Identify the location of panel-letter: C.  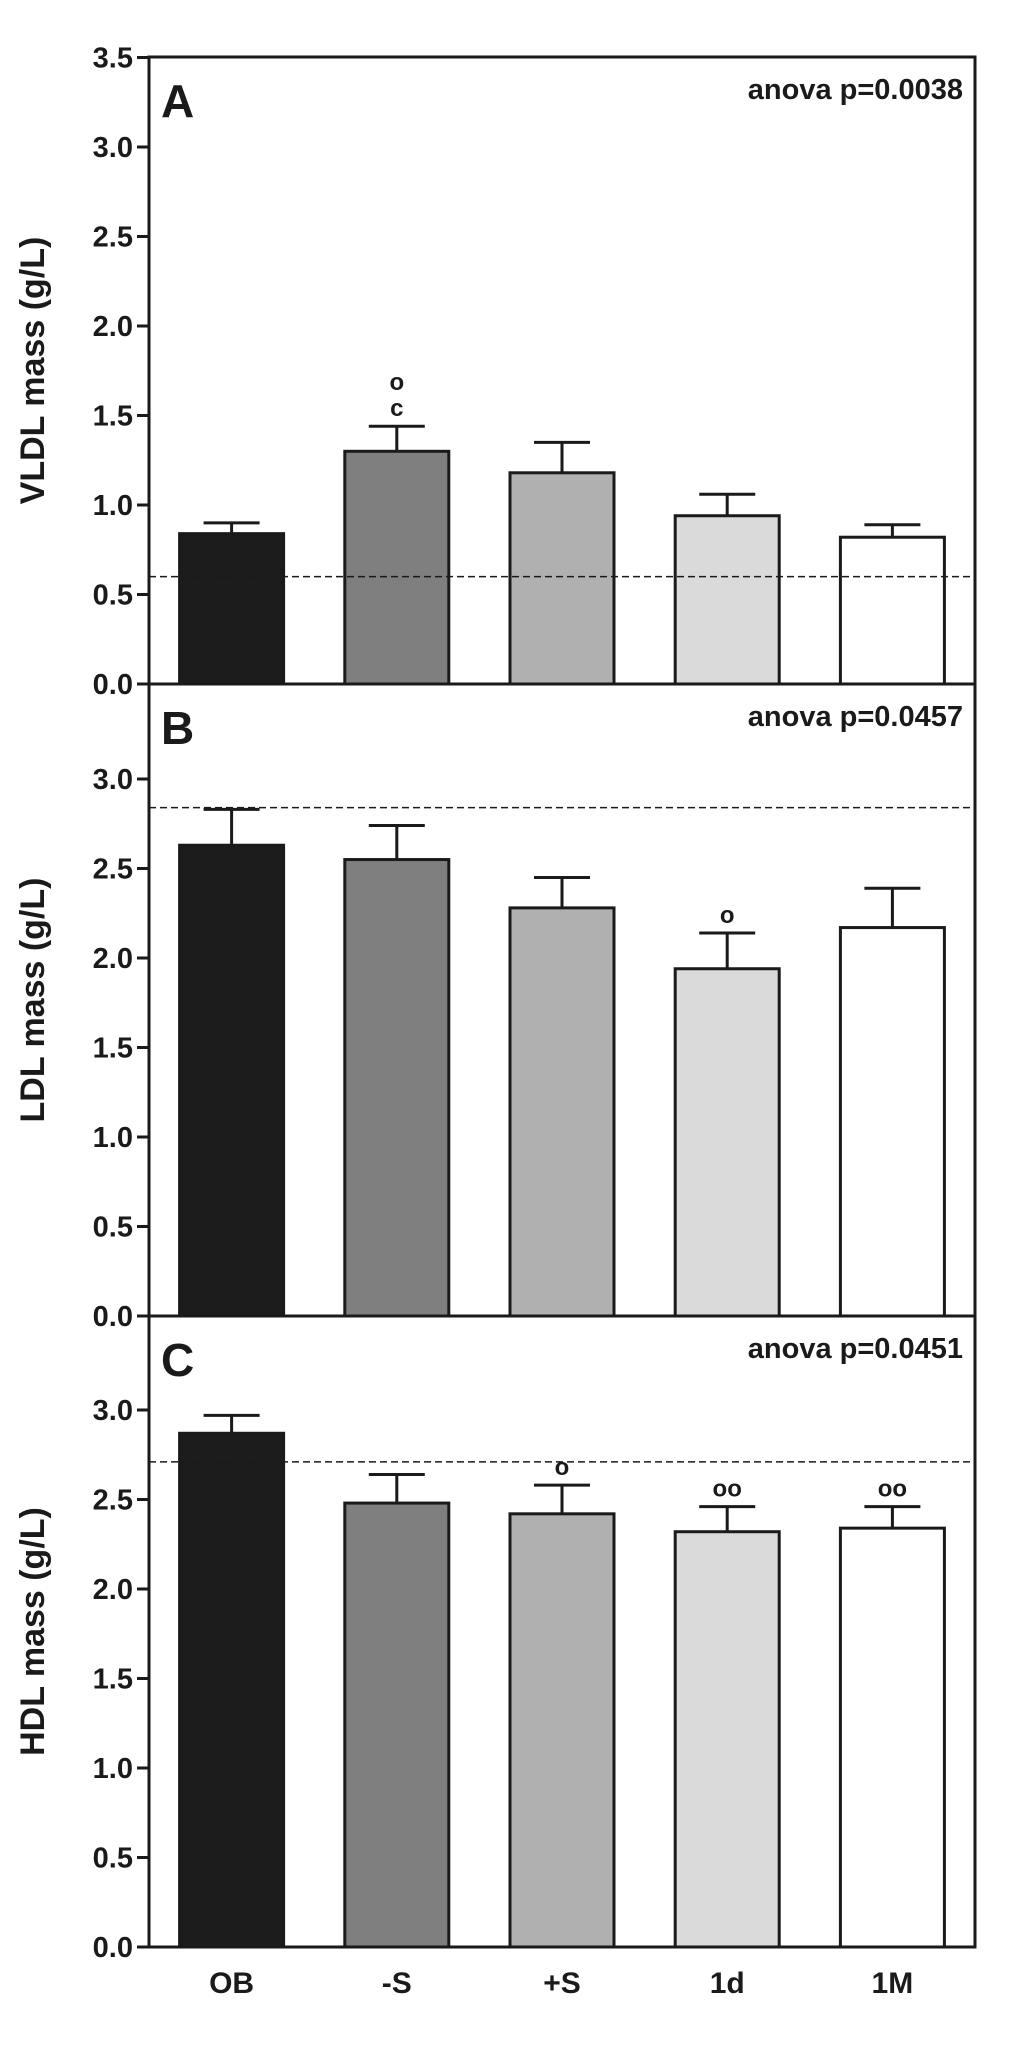
(177, 1360).